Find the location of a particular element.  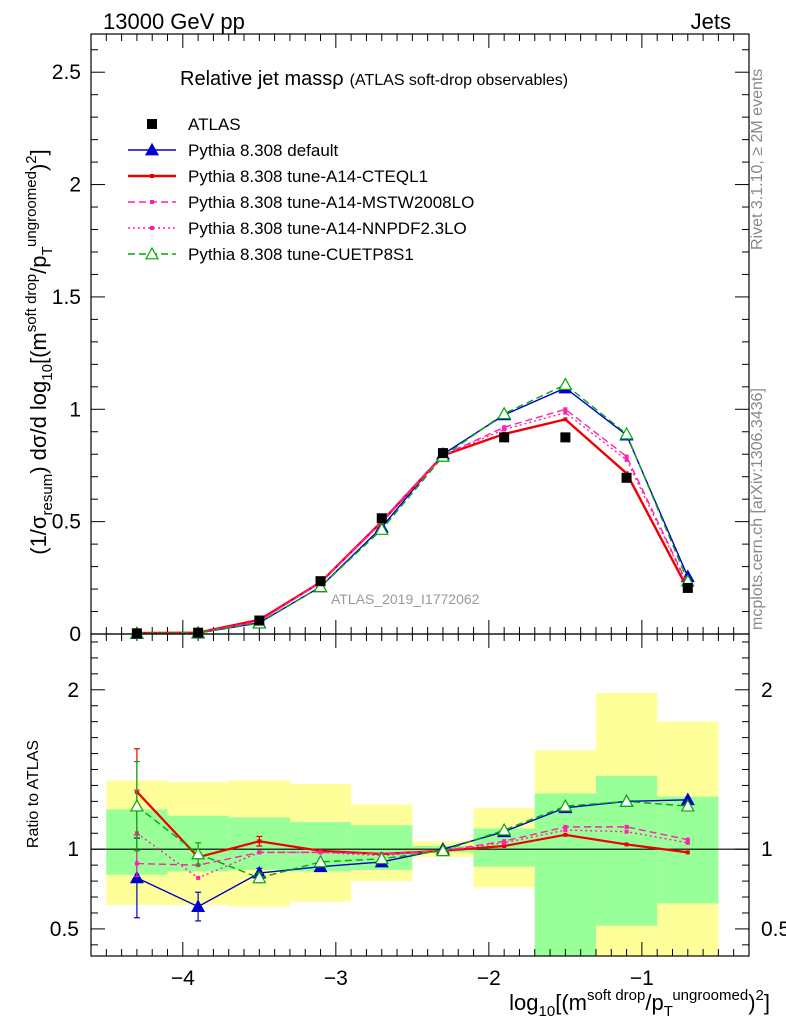

ratio-y-axis-label: Ratio to ATLAS is located at coordinates (33, 794).